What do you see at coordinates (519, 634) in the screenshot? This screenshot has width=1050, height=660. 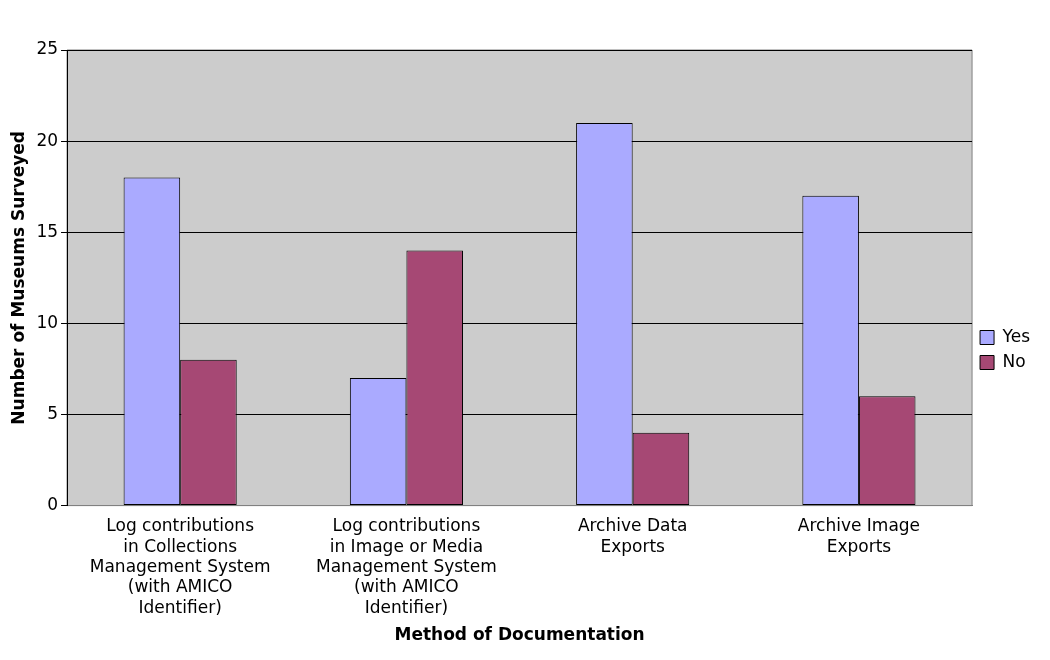 I see `x-axis-title: Method of Documentation` at bounding box center [519, 634].